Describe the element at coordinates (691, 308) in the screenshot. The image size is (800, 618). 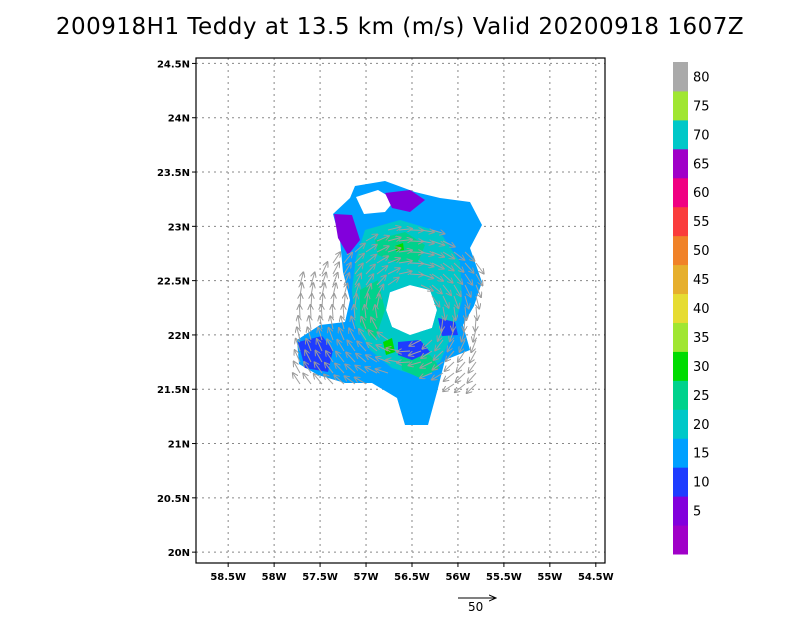
I see `colorbar: 5 10 15 20 25 30 35 40 45 50 55 60 65 70 75 80` at that location.